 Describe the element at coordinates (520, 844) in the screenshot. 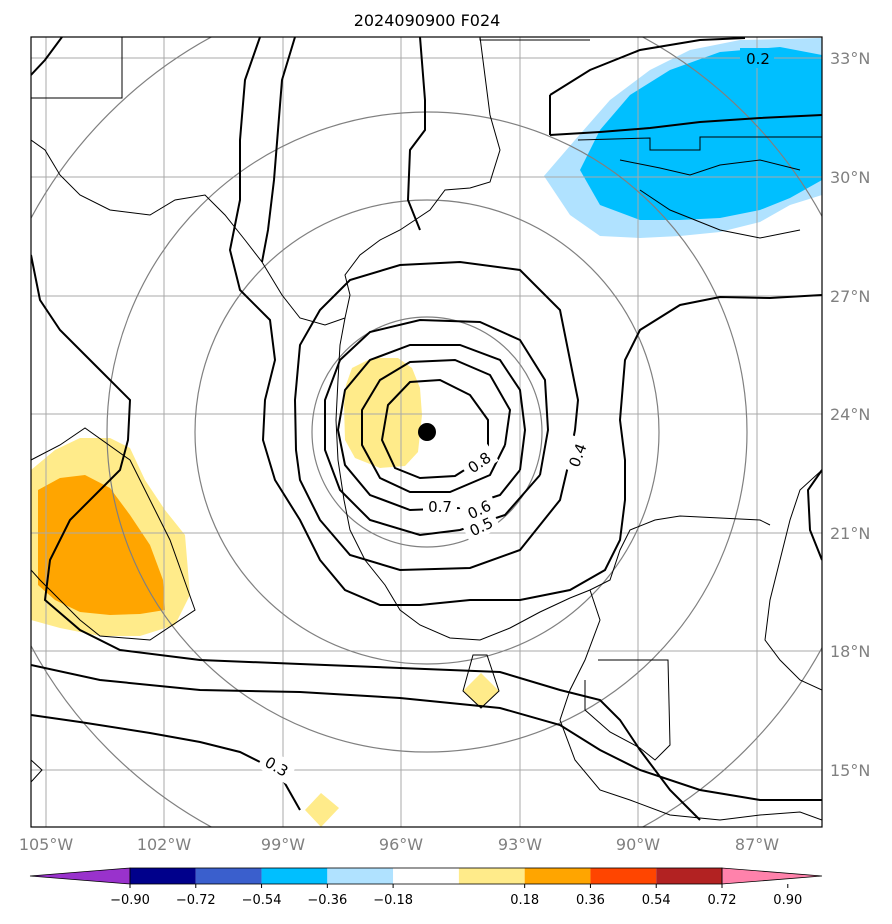

I see `lon-label: 93°W` at that location.